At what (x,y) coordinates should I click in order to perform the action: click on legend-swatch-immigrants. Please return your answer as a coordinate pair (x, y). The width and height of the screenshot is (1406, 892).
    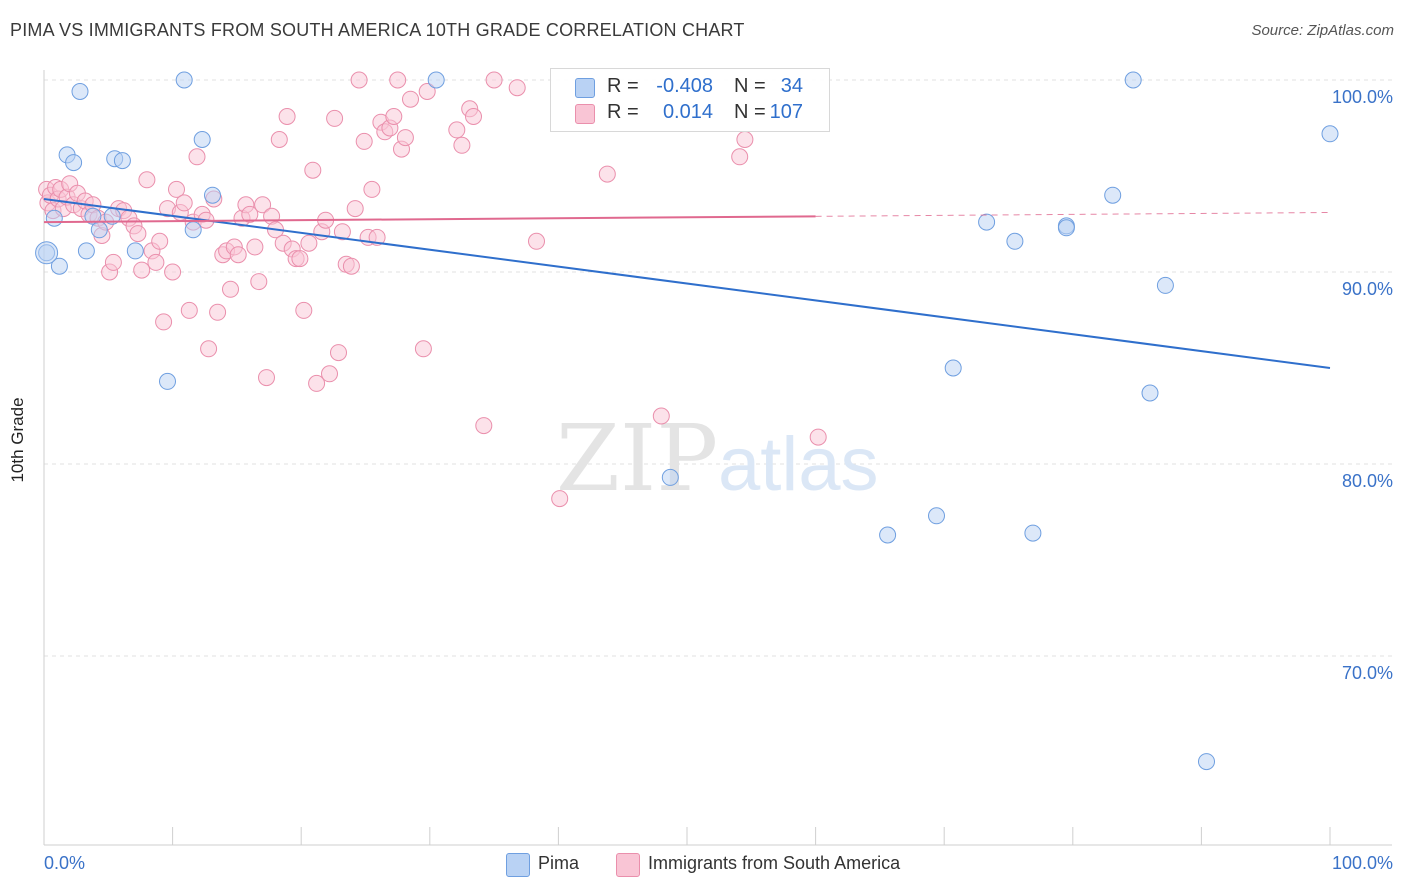
    Looking at the image, I should click on (628, 865).